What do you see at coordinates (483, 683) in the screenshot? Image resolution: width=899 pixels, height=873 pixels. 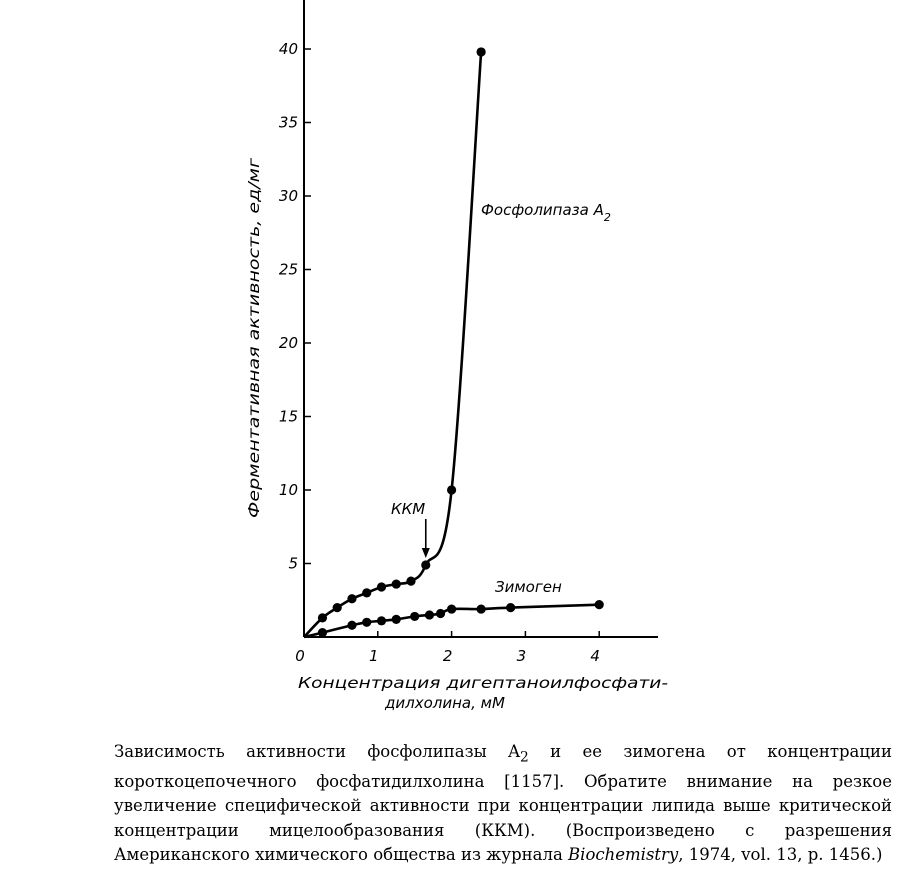 I see `x-axis-label-line1: Концентрация дигептаноилфосфати-` at bounding box center [483, 683].